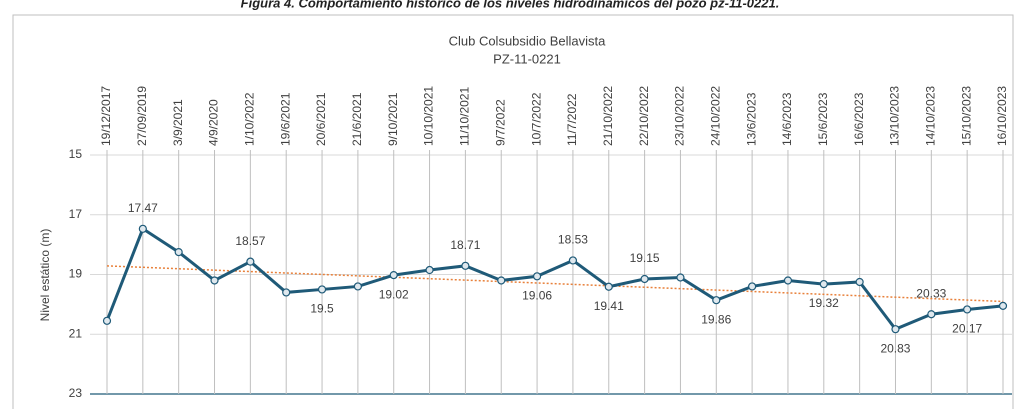  Describe the element at coordinates (751, 119) in the screenshot. I see `x-tick-label: 13/6/2023` at that location.